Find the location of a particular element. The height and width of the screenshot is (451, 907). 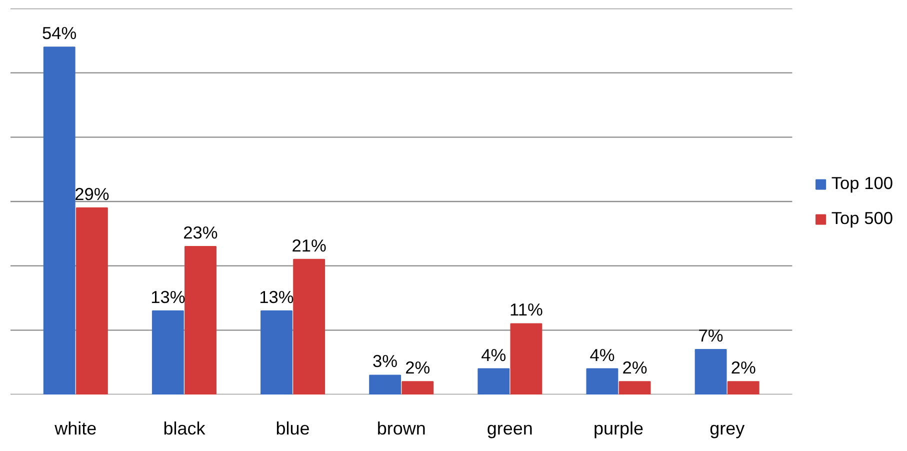

data-label: 11% is located at coordinates (526, 310).